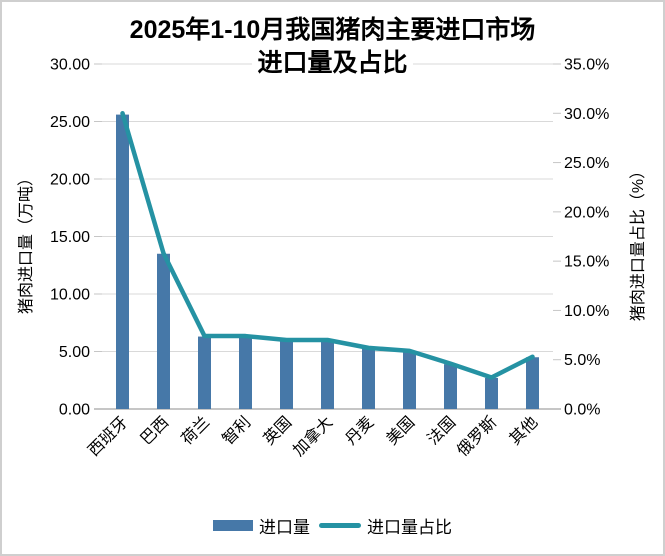 The width and height of the screenshot is (665, 556). What do you see at coordinates (332, 63) in the screenshot?
I see `chart-title-line-2: 进口量及占比` at bounding box center [332, 63].